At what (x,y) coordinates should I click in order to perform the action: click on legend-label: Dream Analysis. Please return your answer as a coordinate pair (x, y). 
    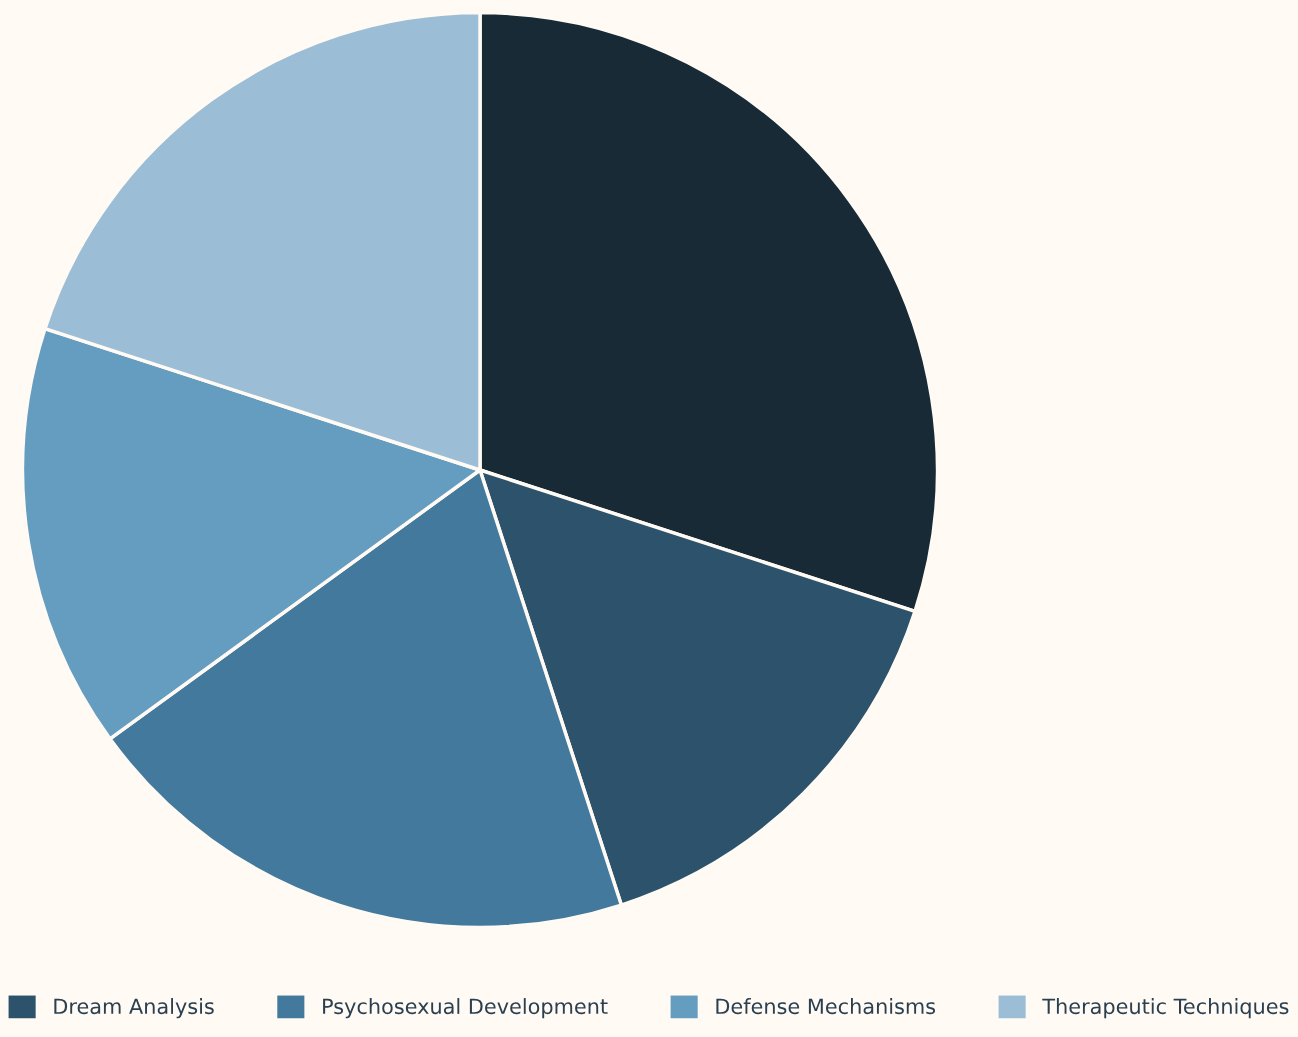
    Looking at the image, I should click on (134, 1008).